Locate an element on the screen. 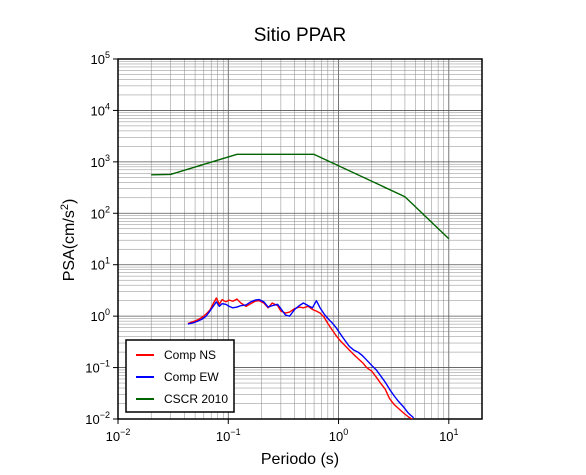  y-tick-label: 10⁰ is located at coordinates (100, 315).